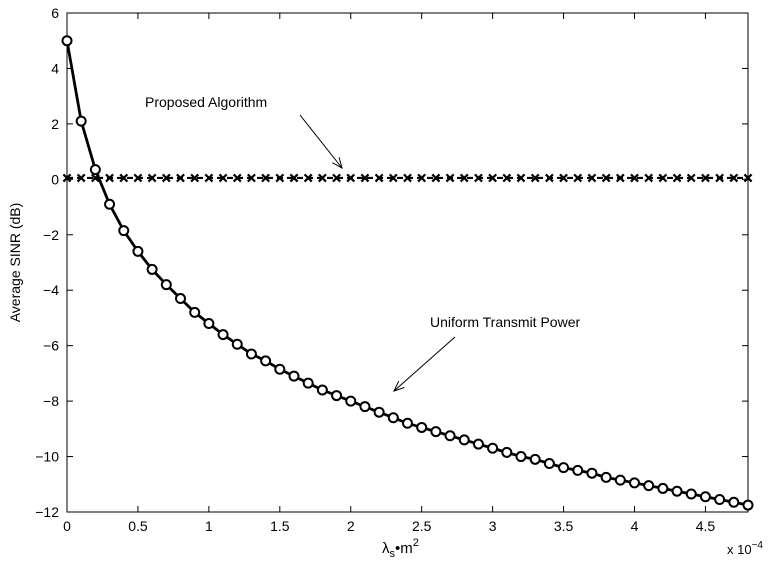  I want to click on x-tick-label: 1.5, so click(280, 526).